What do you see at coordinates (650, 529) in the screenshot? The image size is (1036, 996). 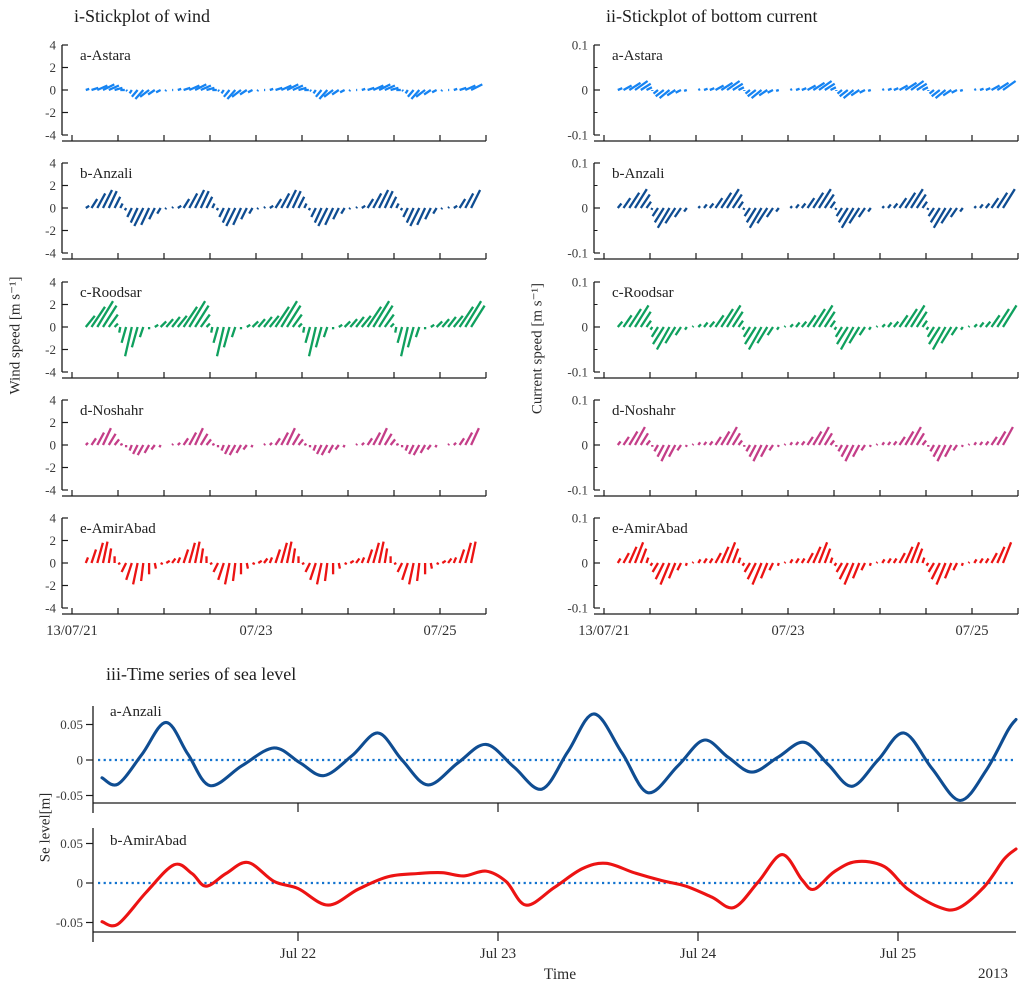 I see `current-panel-label-e-amirabad: e-AmirAbad` at bounding box center [650, 529].